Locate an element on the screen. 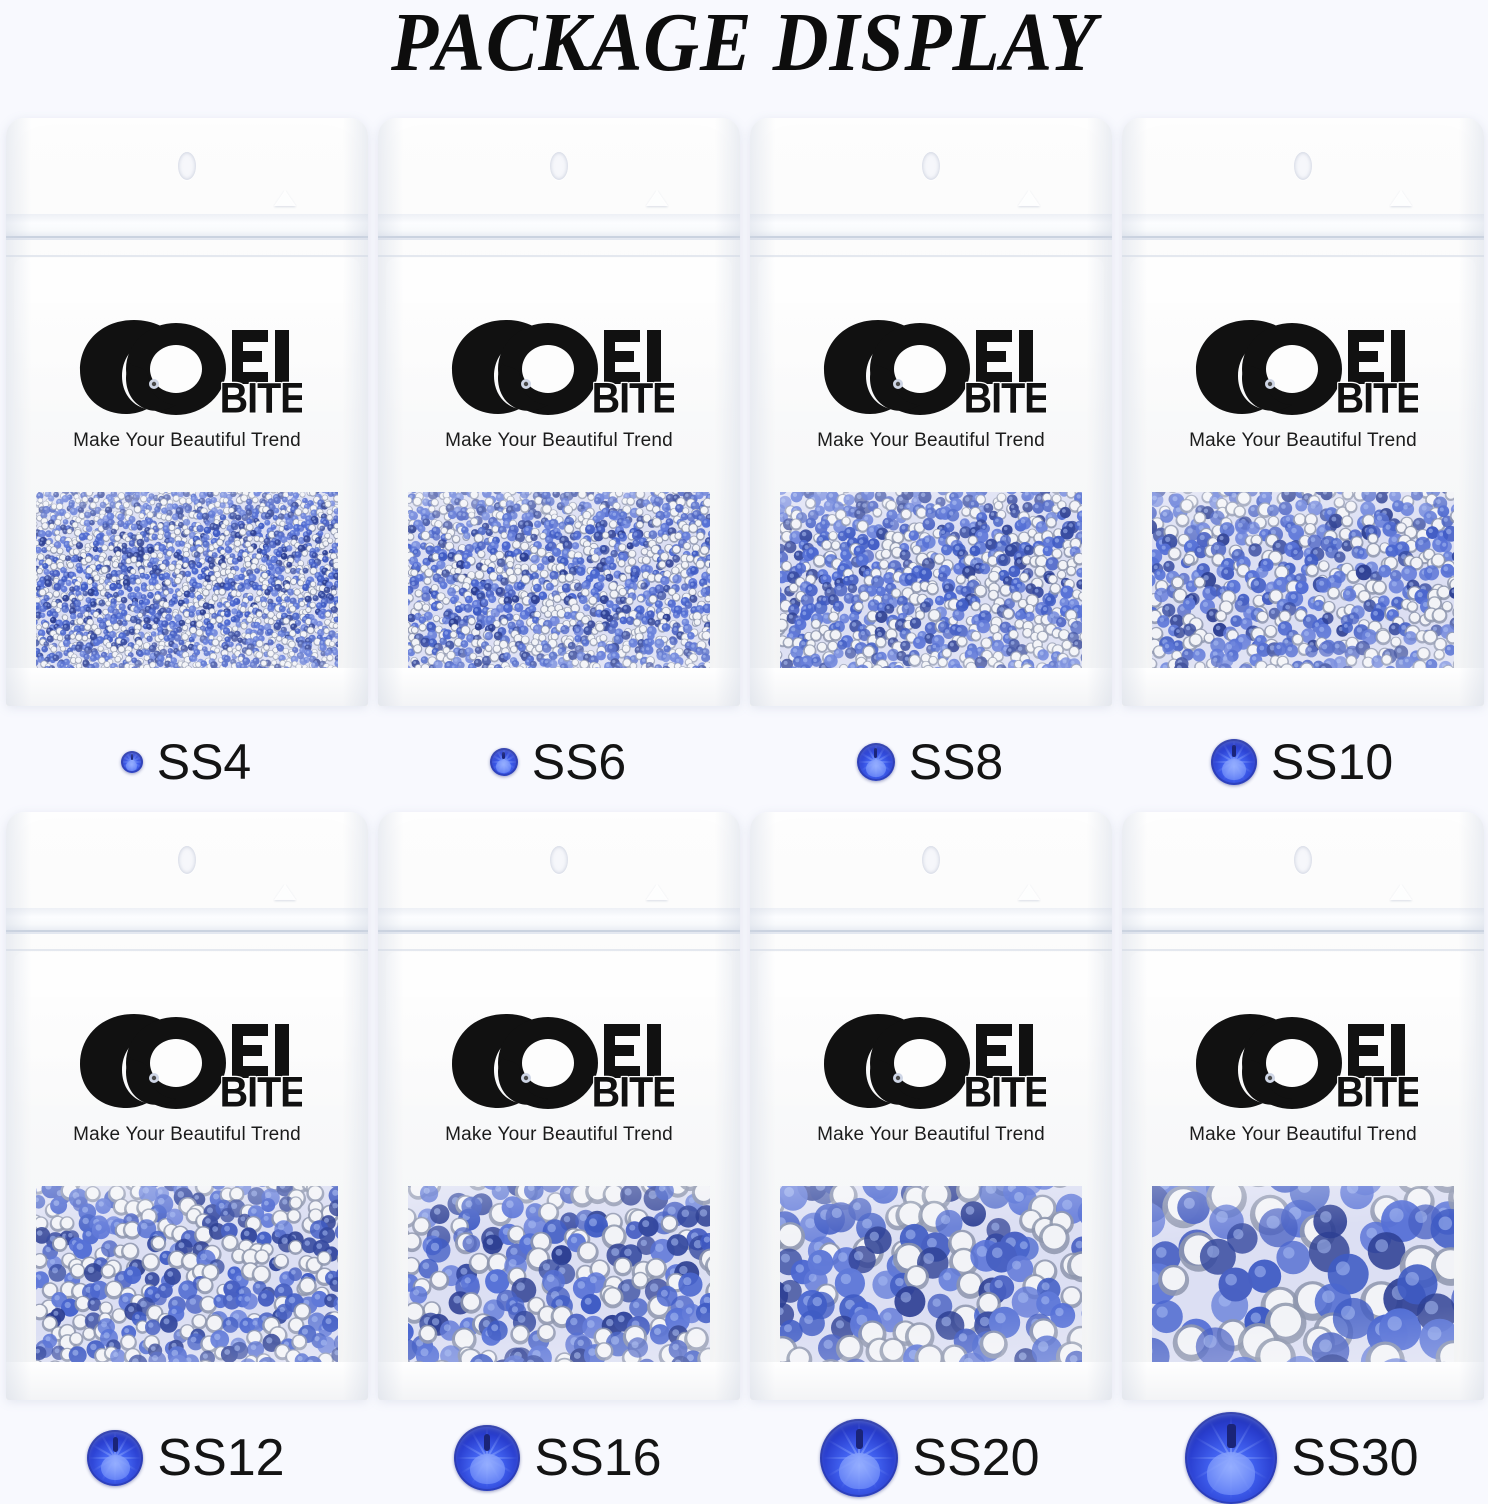 This screenshot has width=1488, height=1504. size-label-ss30: SS30 is located at coordinates (1302, 1458).